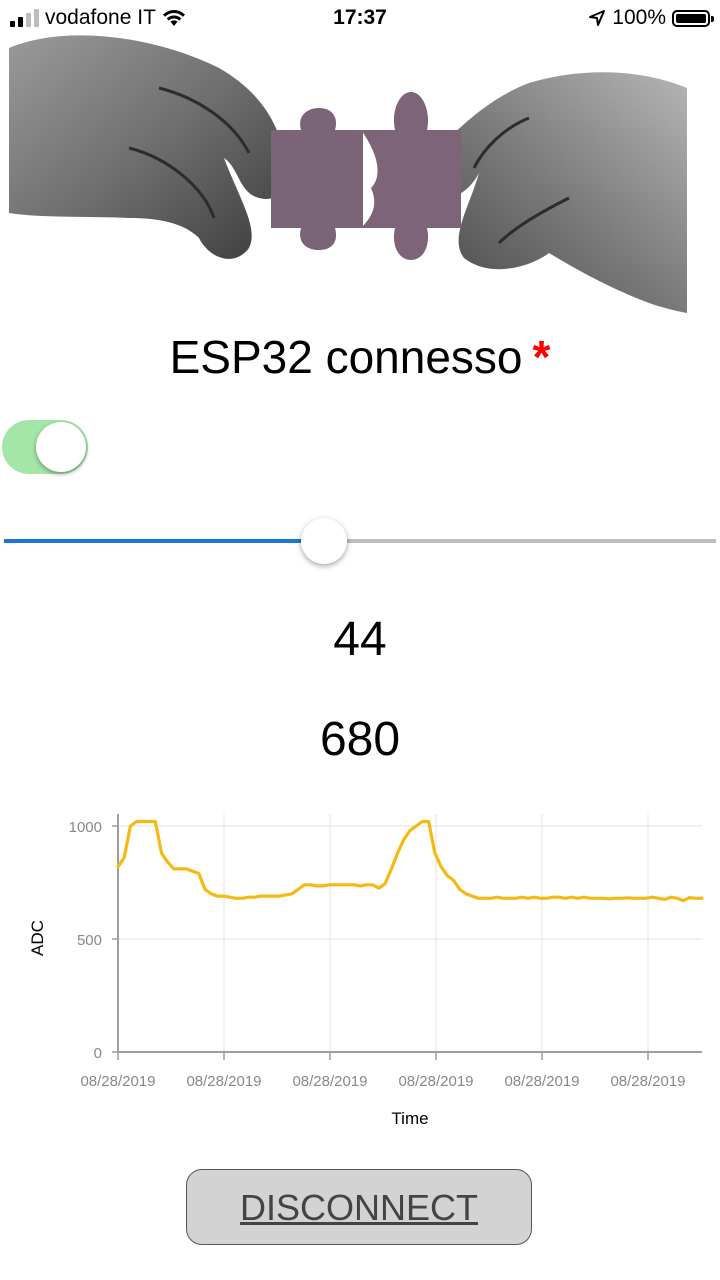 This screenshot has width=720, height=1280. What do you see at coordinates (346, 357) in the screenshot?
I see `connection-status-text: ESP32 connesso` at bounding box center [346, 357].